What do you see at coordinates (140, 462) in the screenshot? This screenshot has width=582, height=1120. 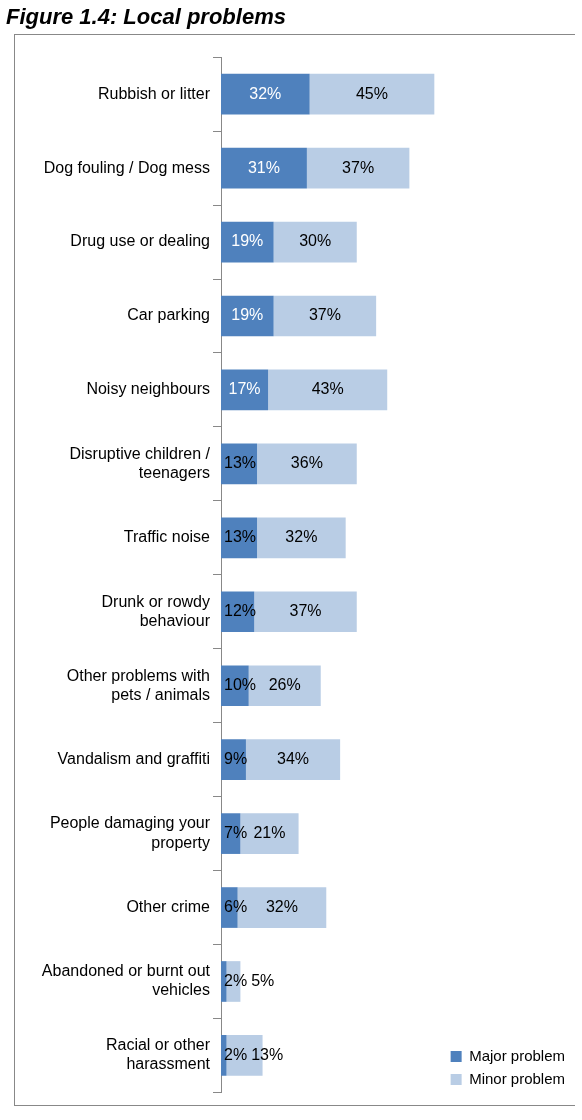 I see `y-tick-label: Disruptive children / teenagers` at bounding box center [140, 462].